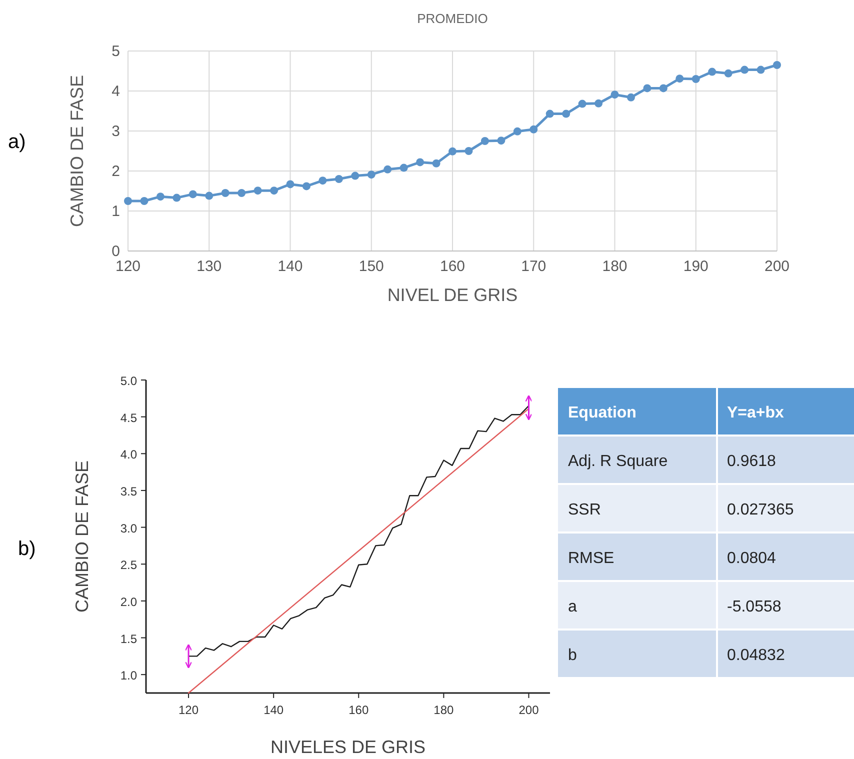 The height and width of the screenshot is (759, 854). What do you see at coordinates (371, 266) in the screenshot?
I see `x-tick-label: 150` at bounding box center [371, 266].